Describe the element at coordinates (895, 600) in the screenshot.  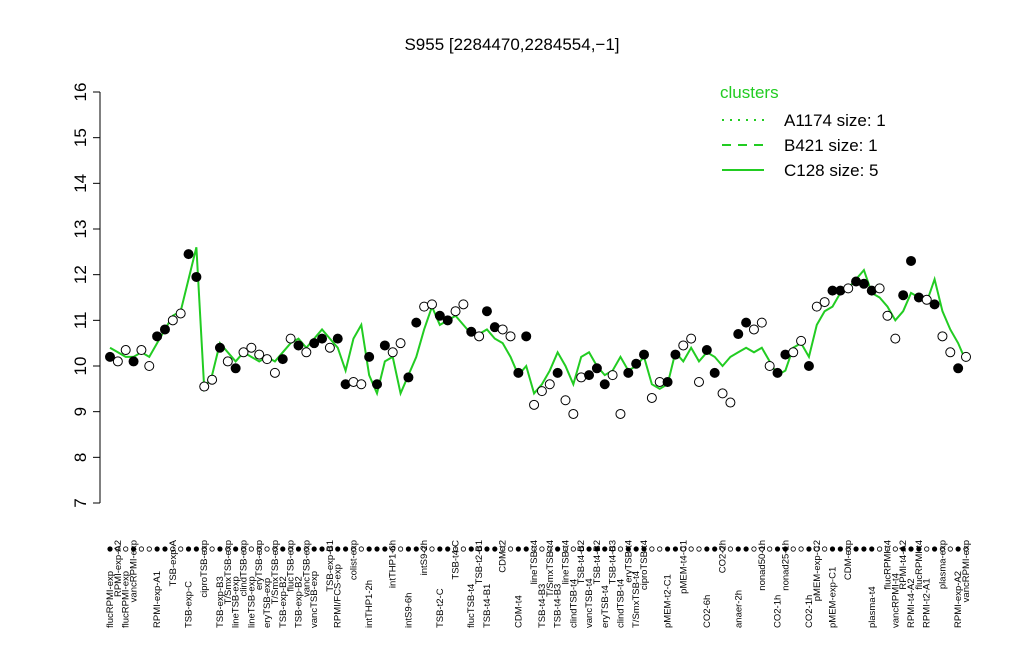
I see `x-tick-label: vancRPMI-t4` at that location.